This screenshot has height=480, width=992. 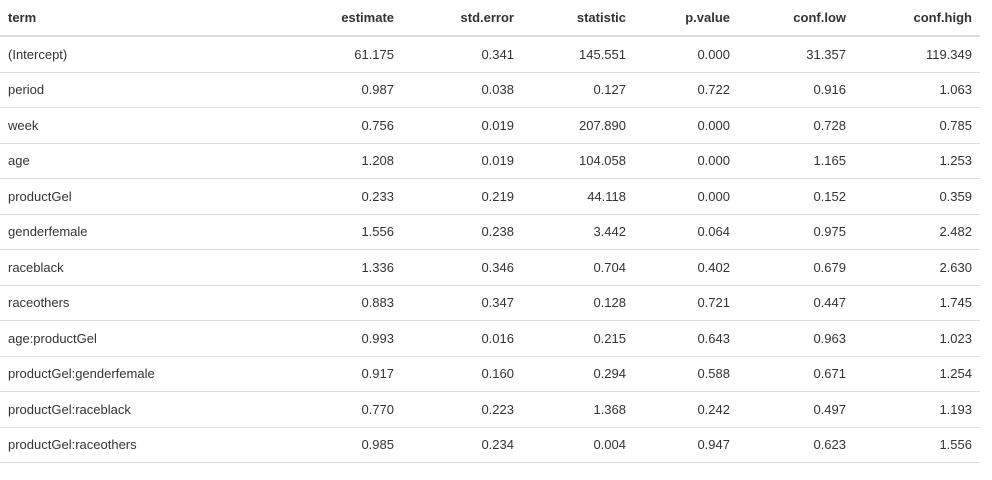 What do you see at coordinates (578, 161) in the screenshot?
I see `cell-statistic: 104.058` at bounding box center [578, 161].